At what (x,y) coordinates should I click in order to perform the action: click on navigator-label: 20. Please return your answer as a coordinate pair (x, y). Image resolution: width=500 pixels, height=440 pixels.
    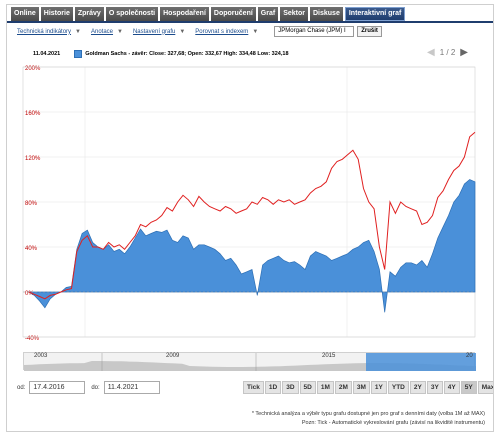
    Looking at the image, I should click on (469, 356).